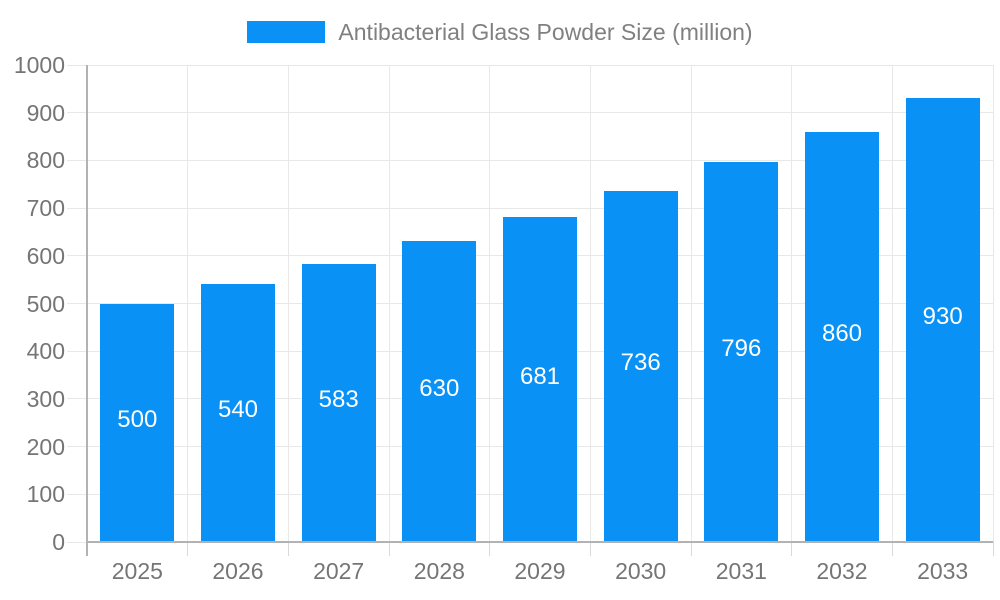 This screenshot has width=1000, height=600. Describe the element at coordinates (842, 333) in the screenshot. I see `bar-value-label: 860` at that location.